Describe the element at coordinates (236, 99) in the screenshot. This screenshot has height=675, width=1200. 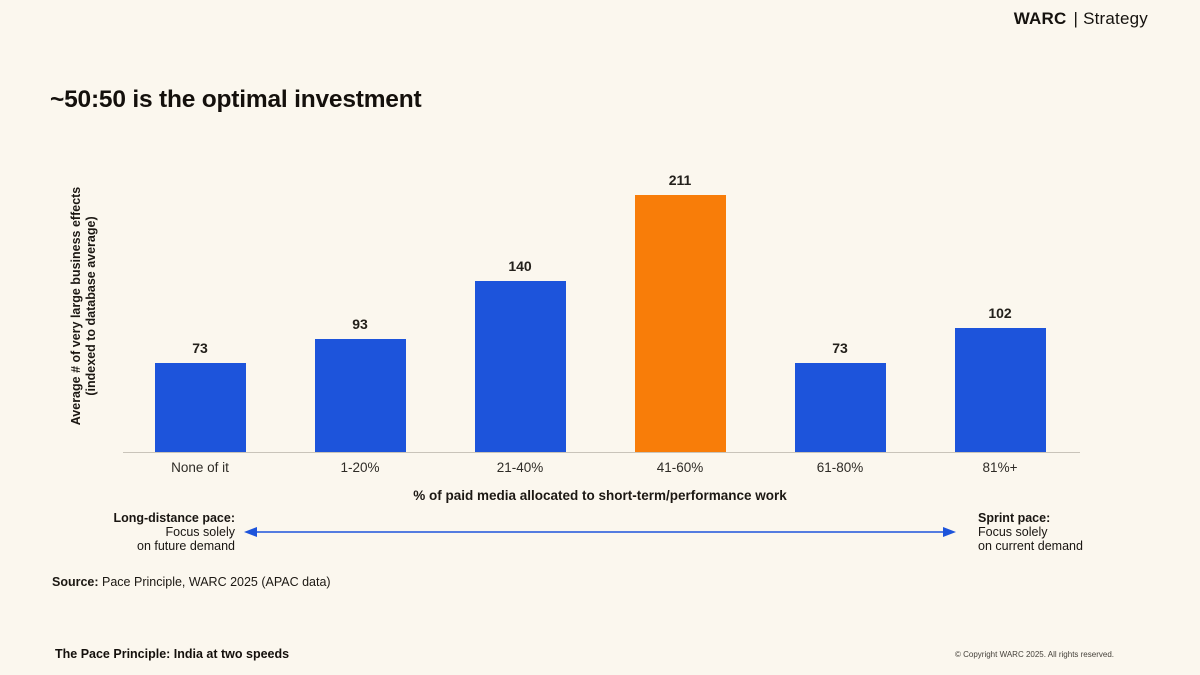
I see `page-title: ~50:50 is the optimal investment` at that location.